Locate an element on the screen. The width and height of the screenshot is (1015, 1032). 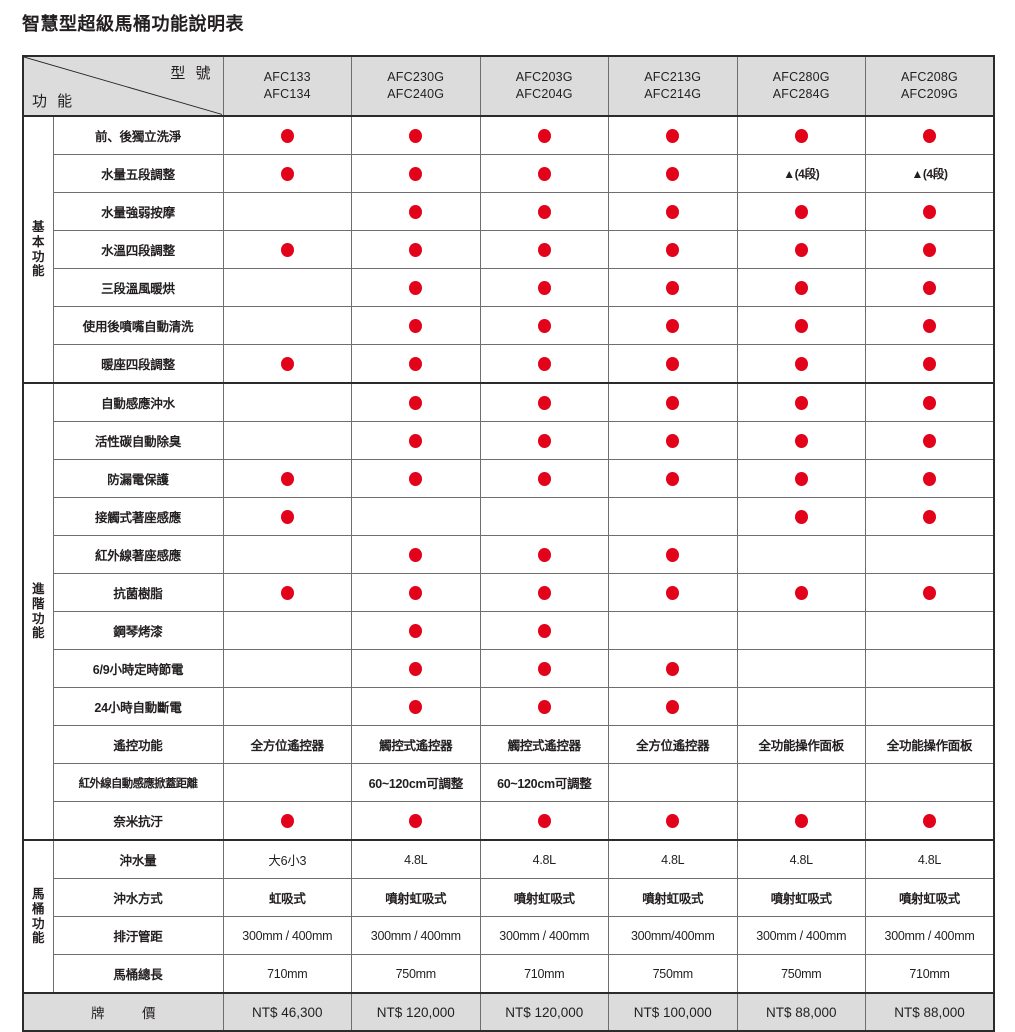
model-code-line2: AFC209G is located at coordinates (929, 94).